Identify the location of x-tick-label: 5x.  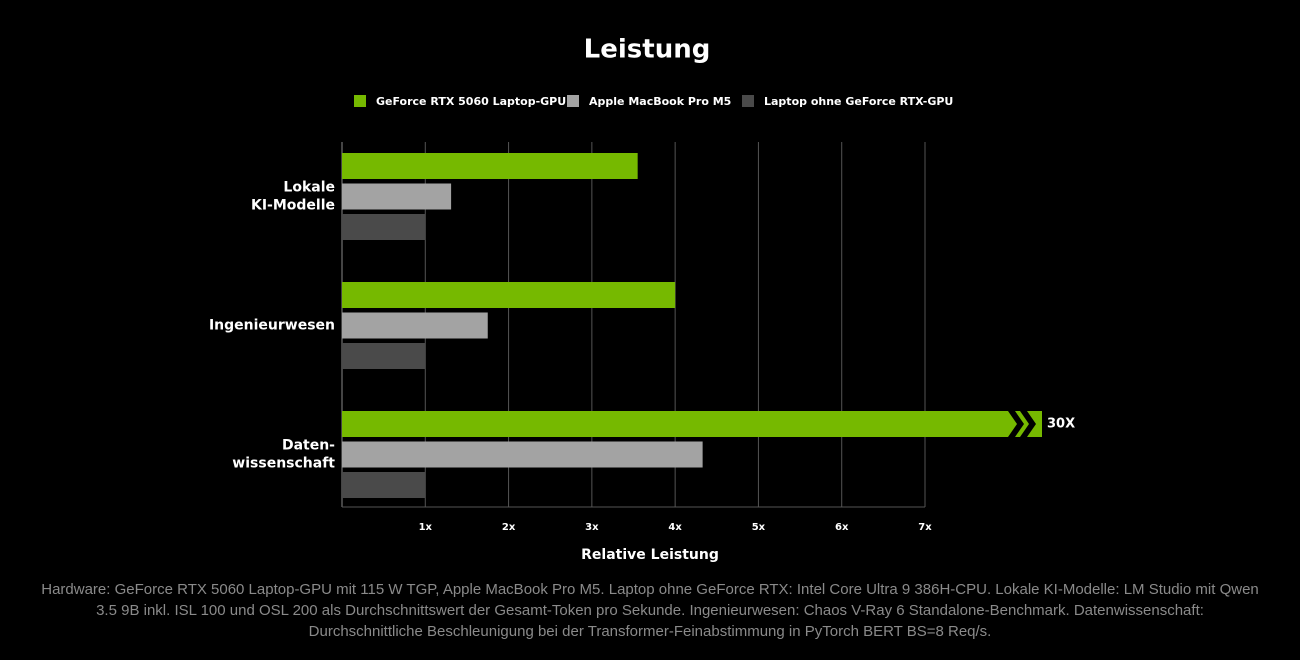
(759, 527).